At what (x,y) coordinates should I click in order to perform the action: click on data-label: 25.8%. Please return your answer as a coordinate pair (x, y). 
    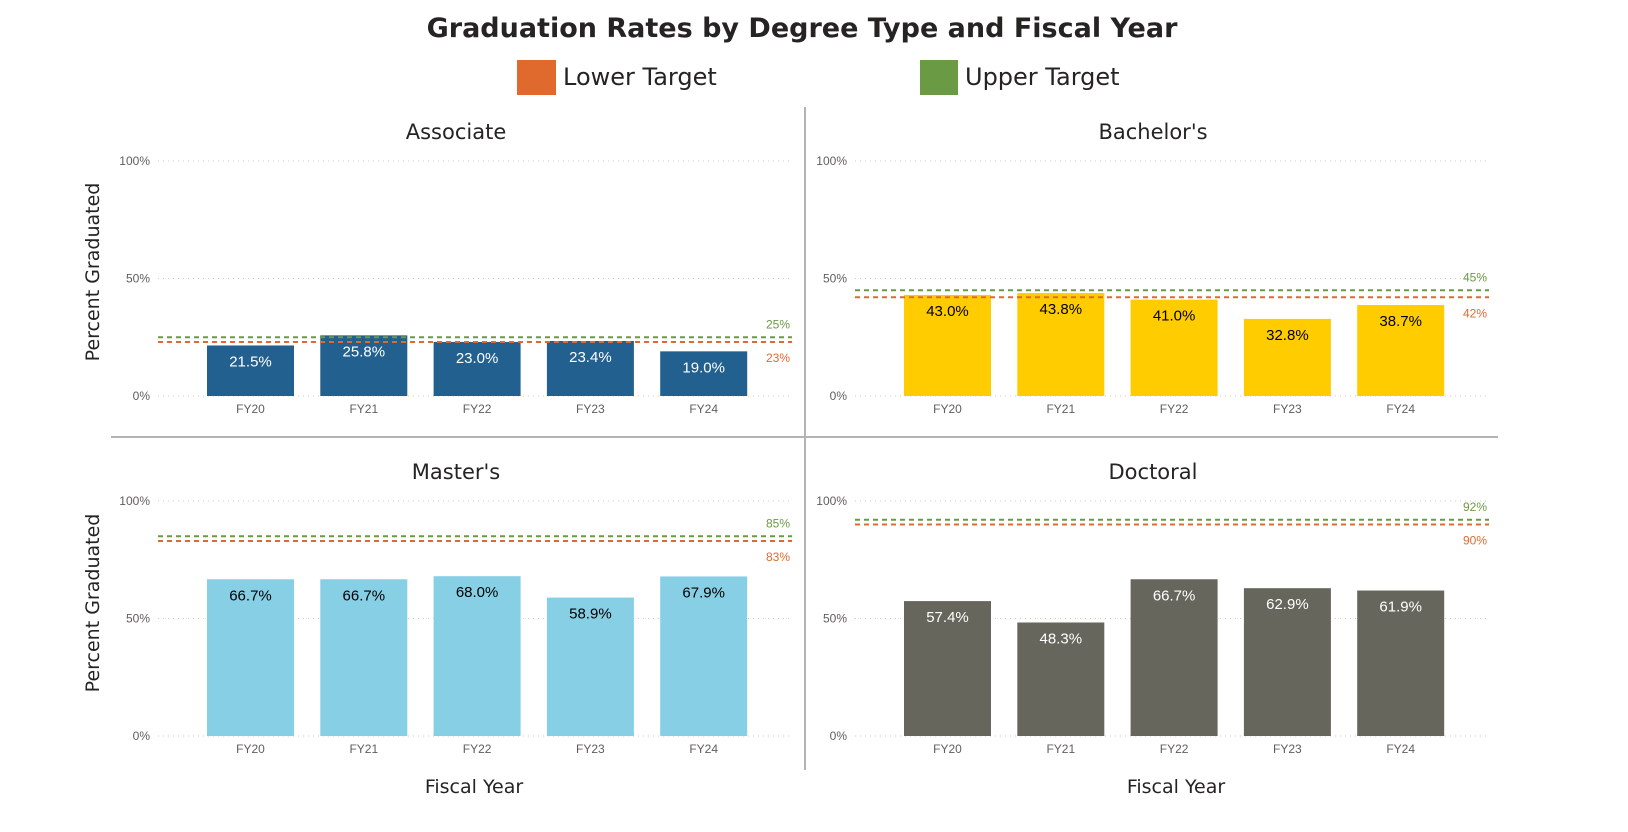
    Looking at the image, I should click on (364, 351).